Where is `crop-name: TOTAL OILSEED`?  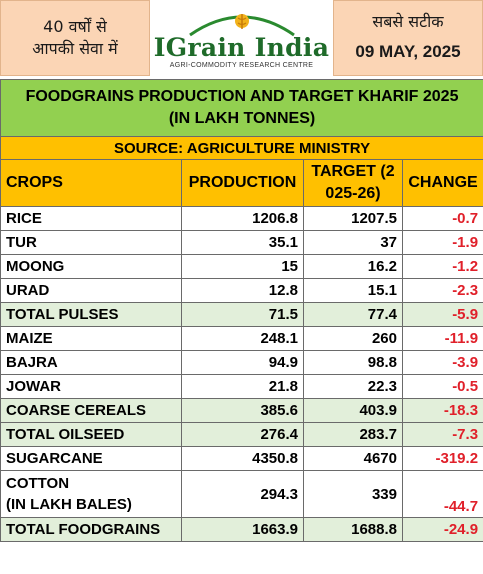 crop-name: TOTAL OILSEED is located at coordinates (91, 434).